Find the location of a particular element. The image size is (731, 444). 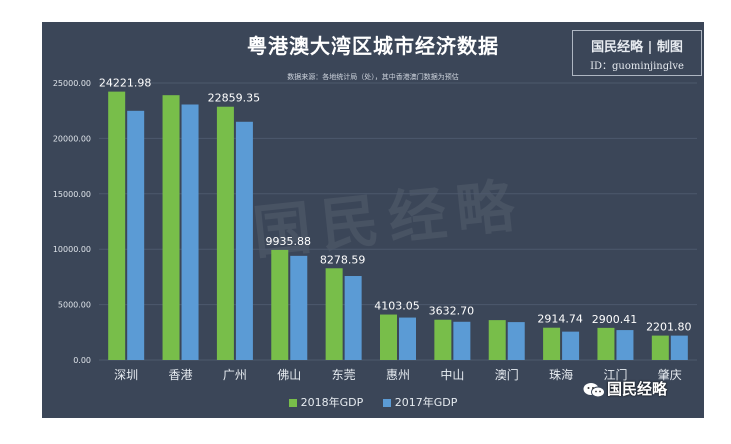

legend-item-2018: 2018年GDP is located at coordinates (326, 402).